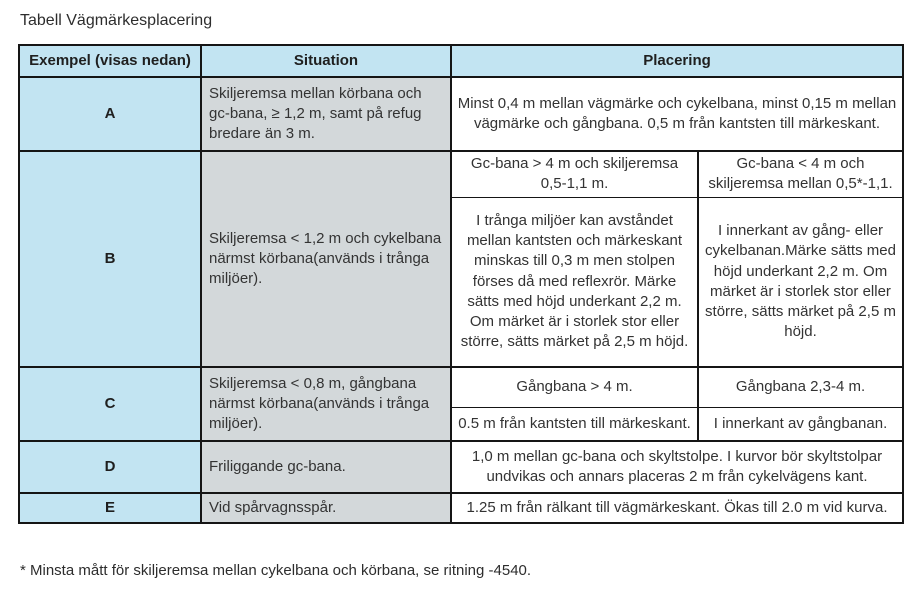 The image size is (920, 608). Describe the element at coordinates (800, 387) in the screenshot. I see `row-c-placering-top-right-cell: Gångbana 2,3-4 m.` at that location.